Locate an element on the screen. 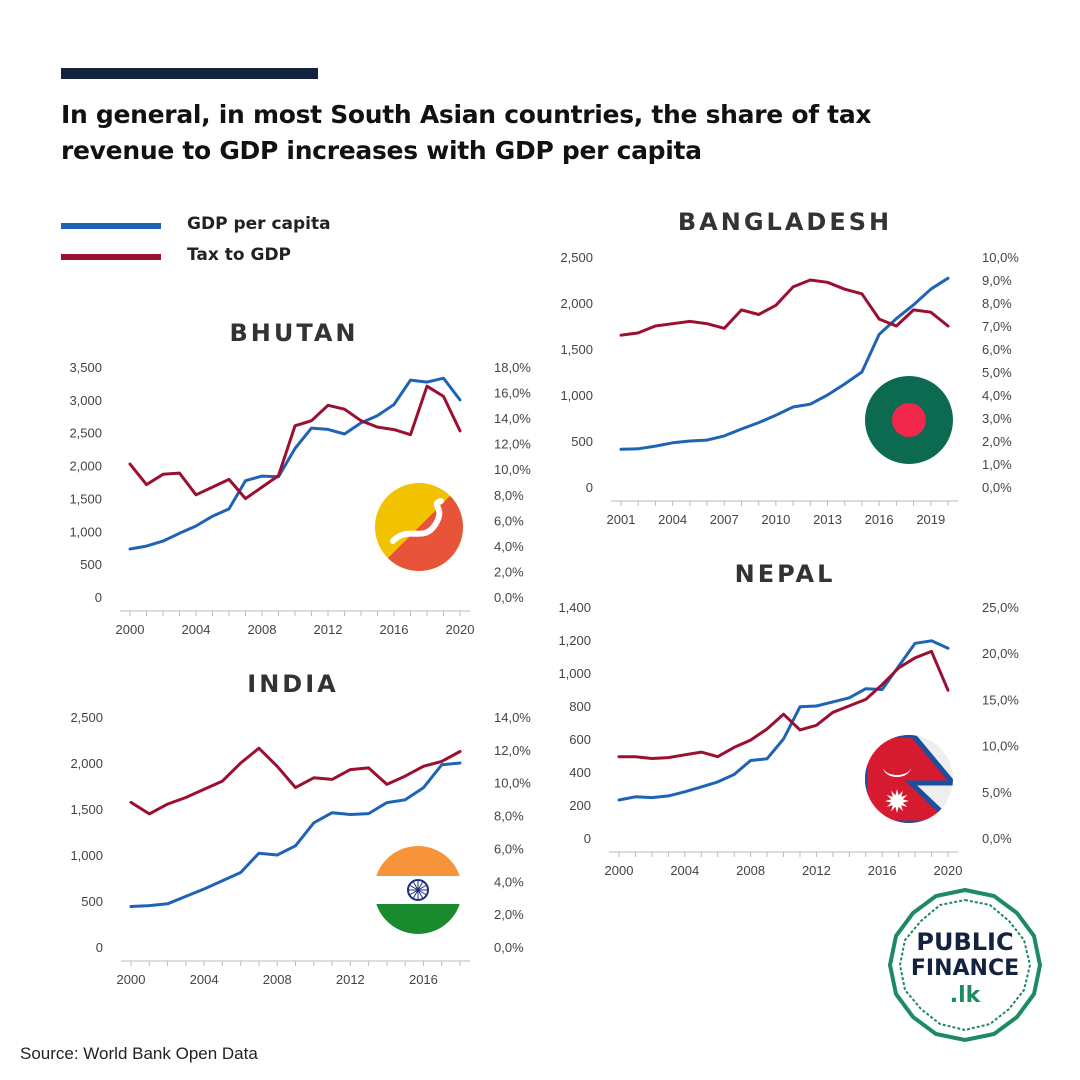 This screenshot has width=1080, height=1080. y-tick-label-nepal: 1,400 is located at coordinates (574, 607).